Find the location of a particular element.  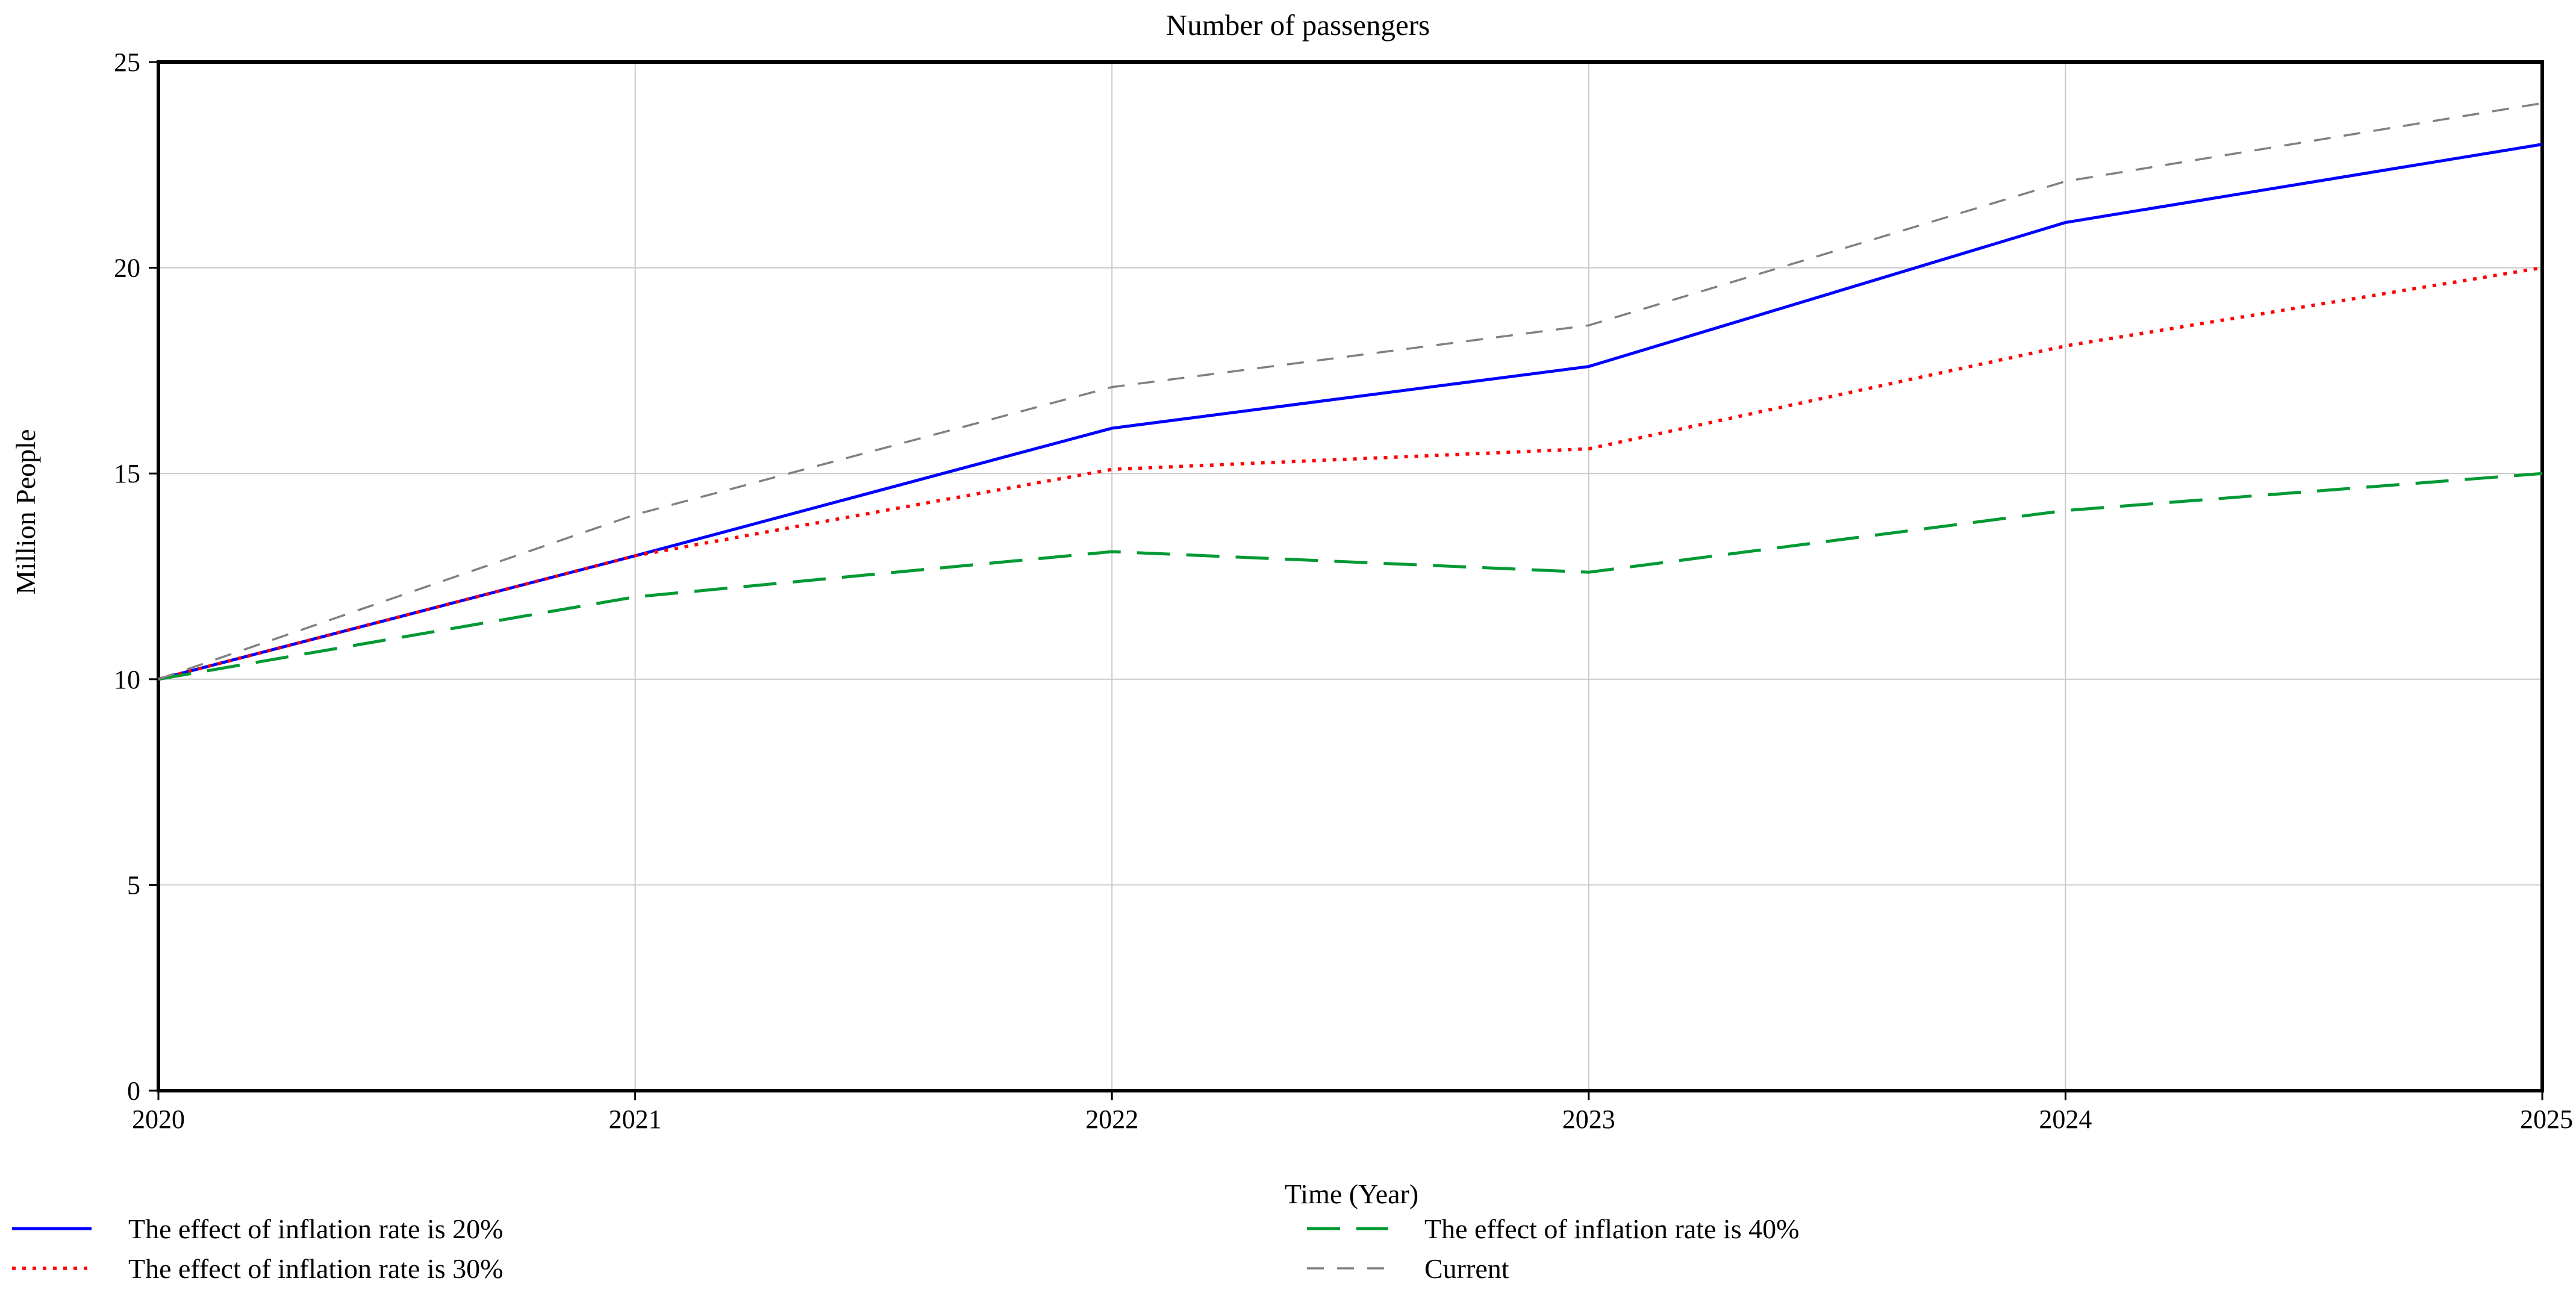

legend-item-label: The effect of inflation rate is 30% is located at coordinates (315, 1268).